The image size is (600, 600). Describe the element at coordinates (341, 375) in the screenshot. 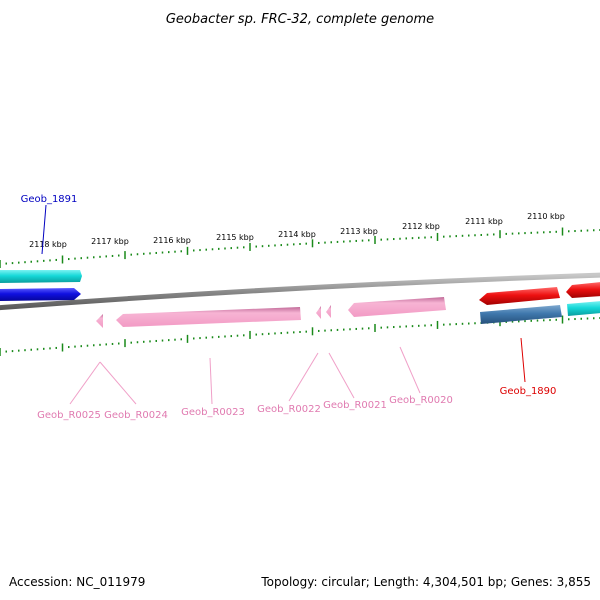

I see `leader-geob-r0021` at that location.